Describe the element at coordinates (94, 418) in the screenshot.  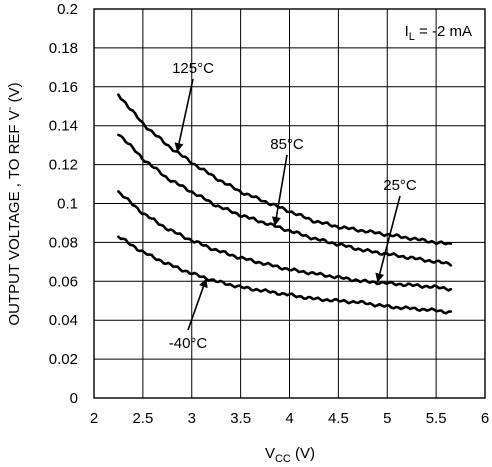
I see `x-tick-label: 2` at that location.